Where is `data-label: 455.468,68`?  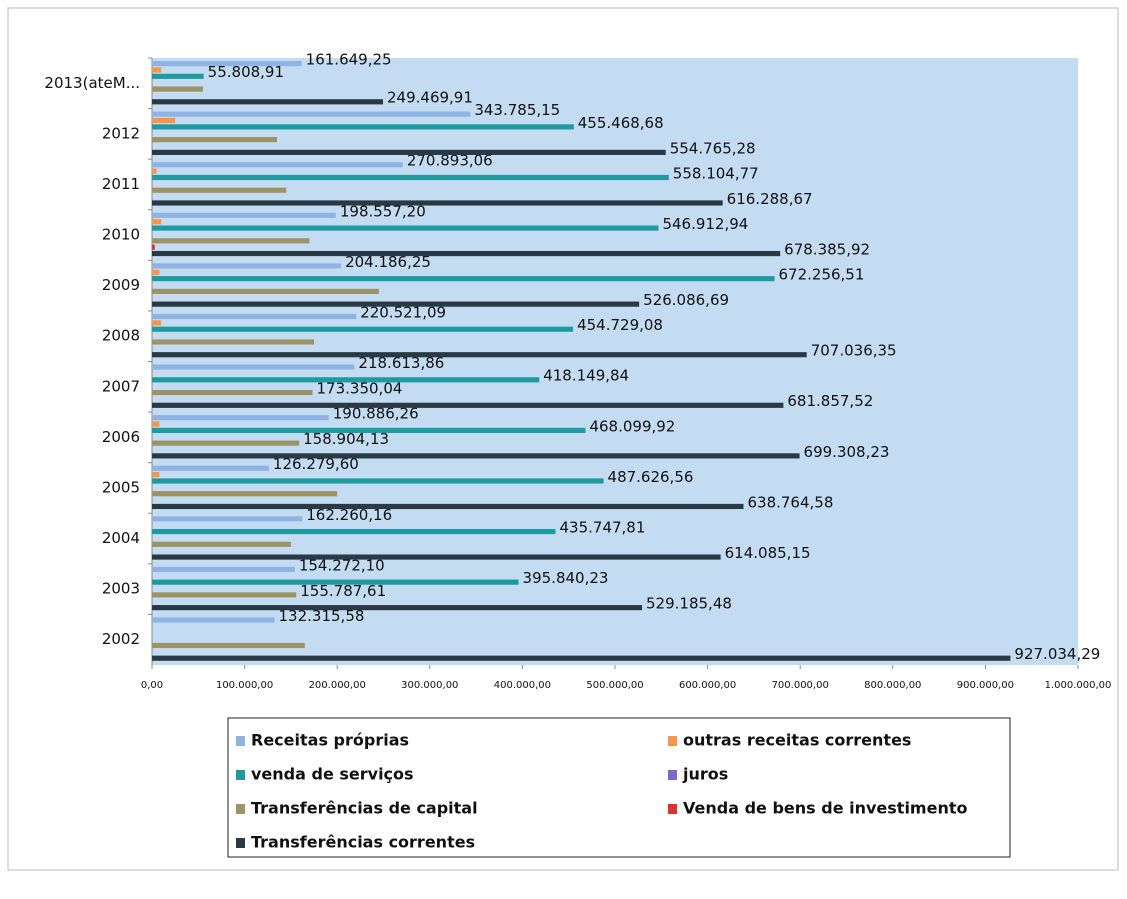 data-label: 455.468,68 is located at coordinates (621, 123).